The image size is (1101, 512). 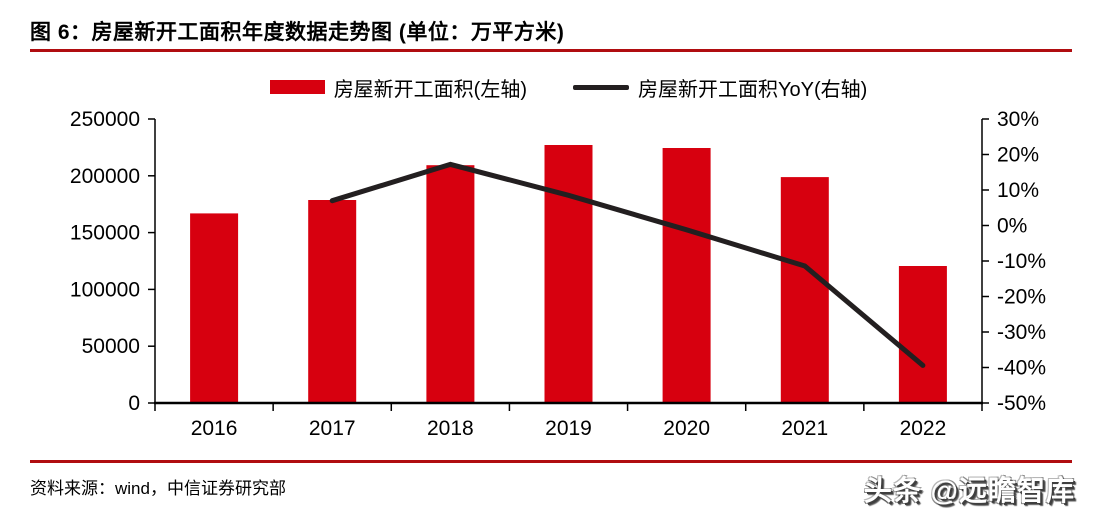 What do you see at coordinates (158, 488) in the screenshot?
I see `source-note: 资料来源：wind，中信证券研究部` at bounding box center [158, 488].